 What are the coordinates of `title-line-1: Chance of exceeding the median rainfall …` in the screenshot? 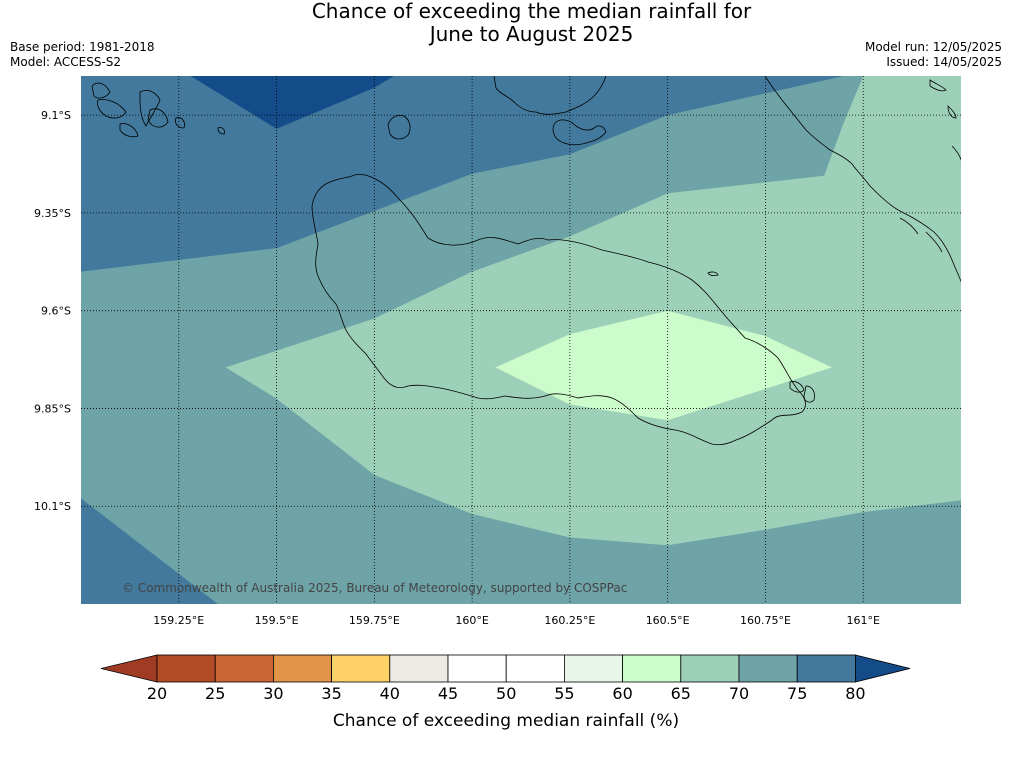 It's located at (531, 11).